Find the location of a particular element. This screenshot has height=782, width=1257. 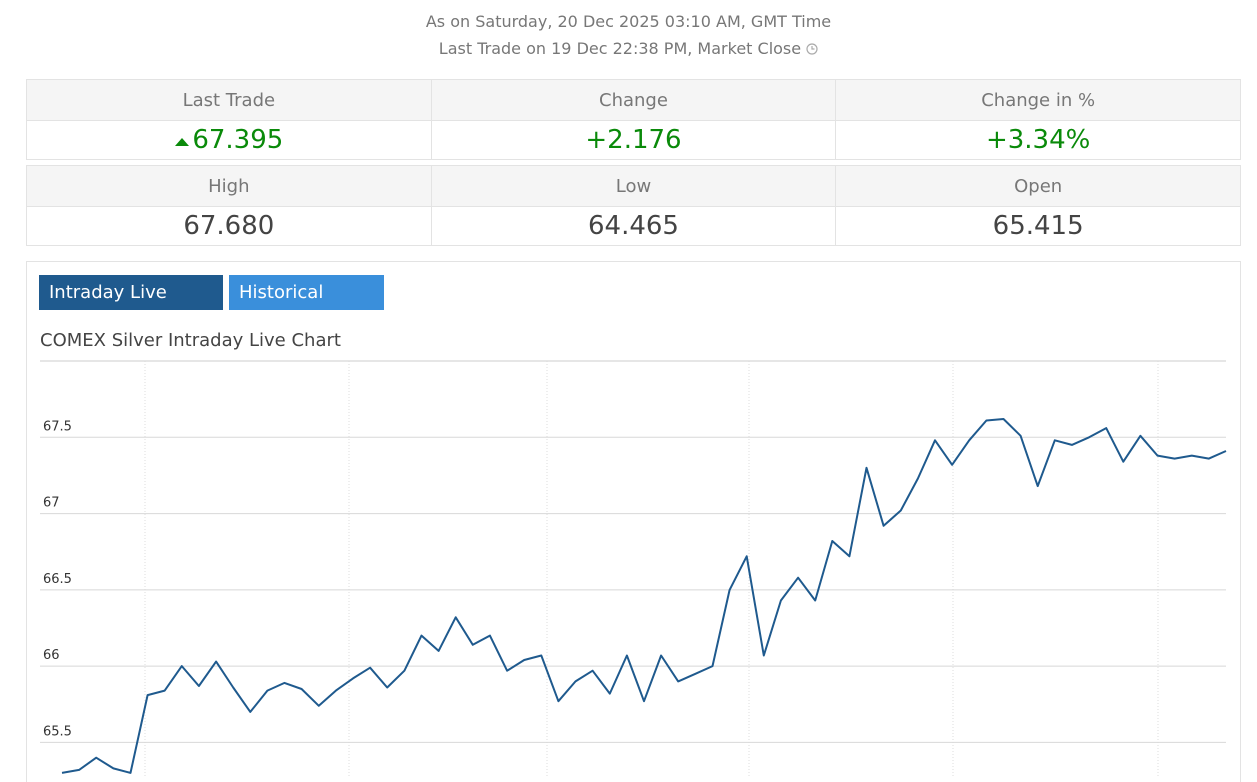

label: Change in % is located at coordinates (1038, 100).